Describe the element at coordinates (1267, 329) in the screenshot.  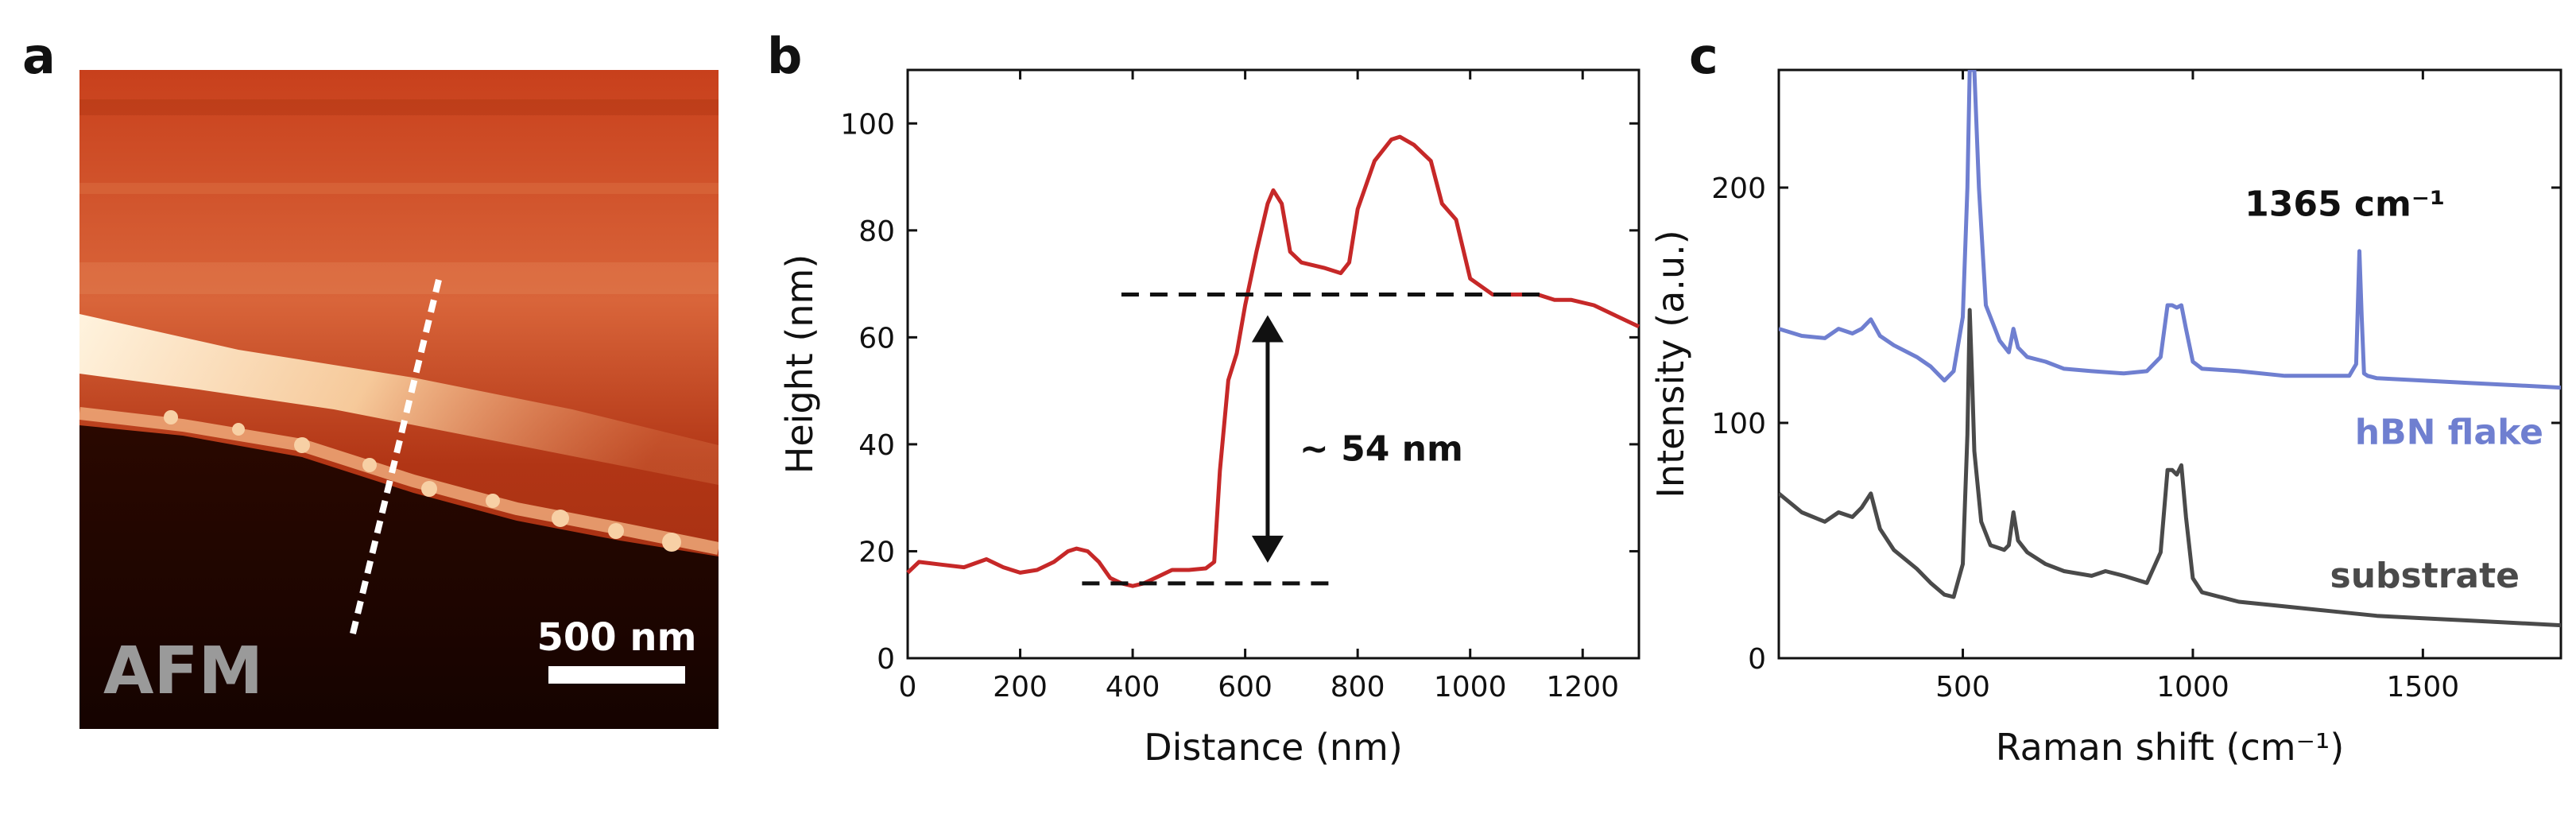
I see `step-arrow-head-up` at that location.